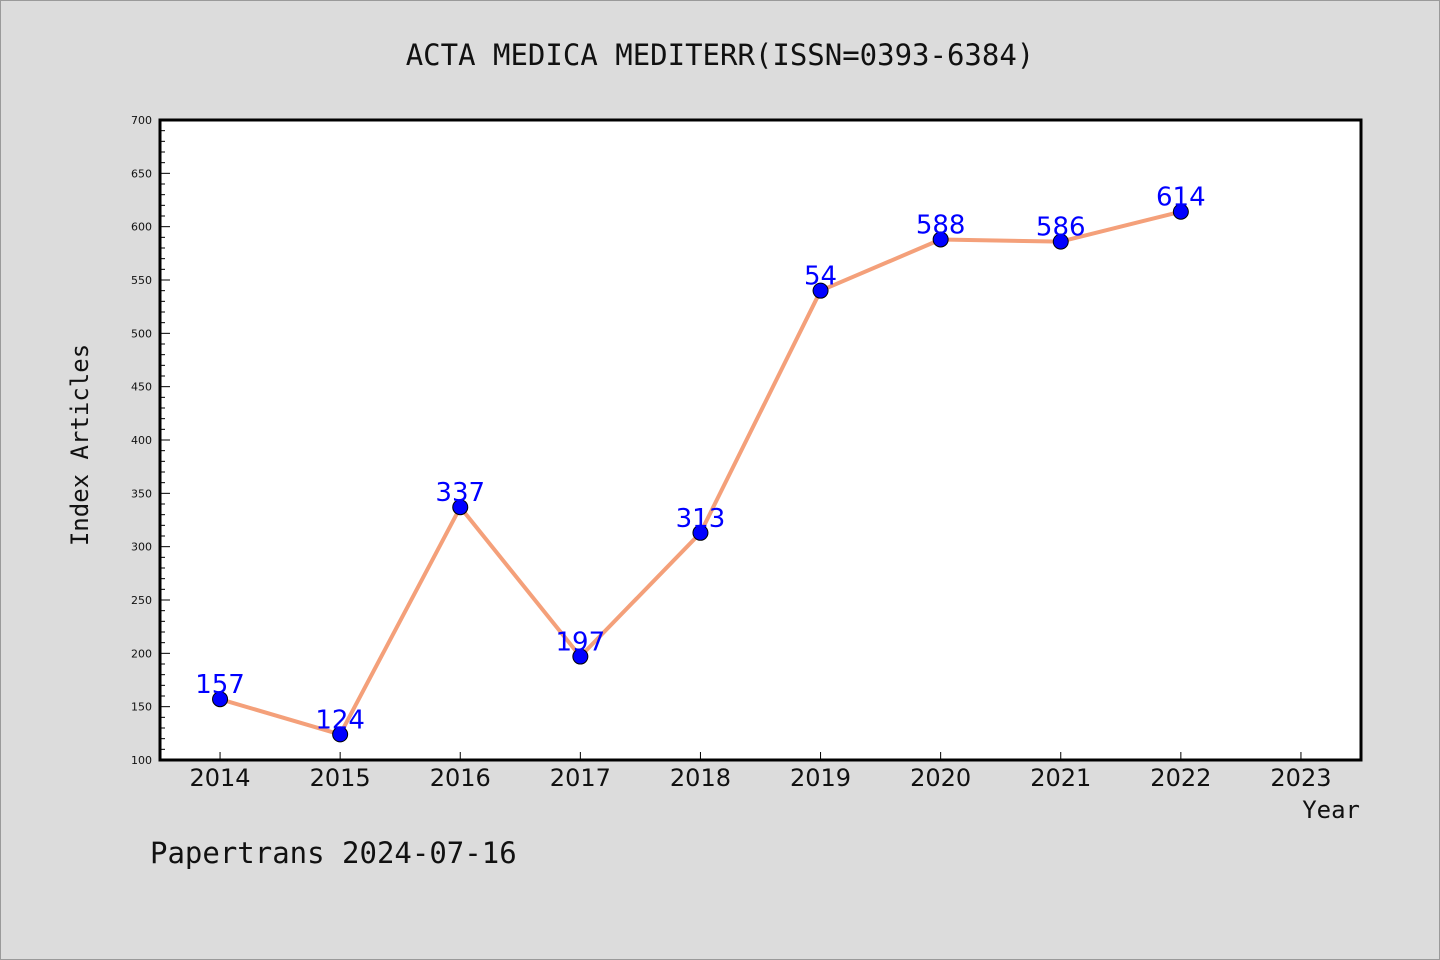 The image size is (1440, 960). I want to click on y-axis: 100 150 200 250 300 350 400 450 500 550 600 650 700, so click(150, 440).